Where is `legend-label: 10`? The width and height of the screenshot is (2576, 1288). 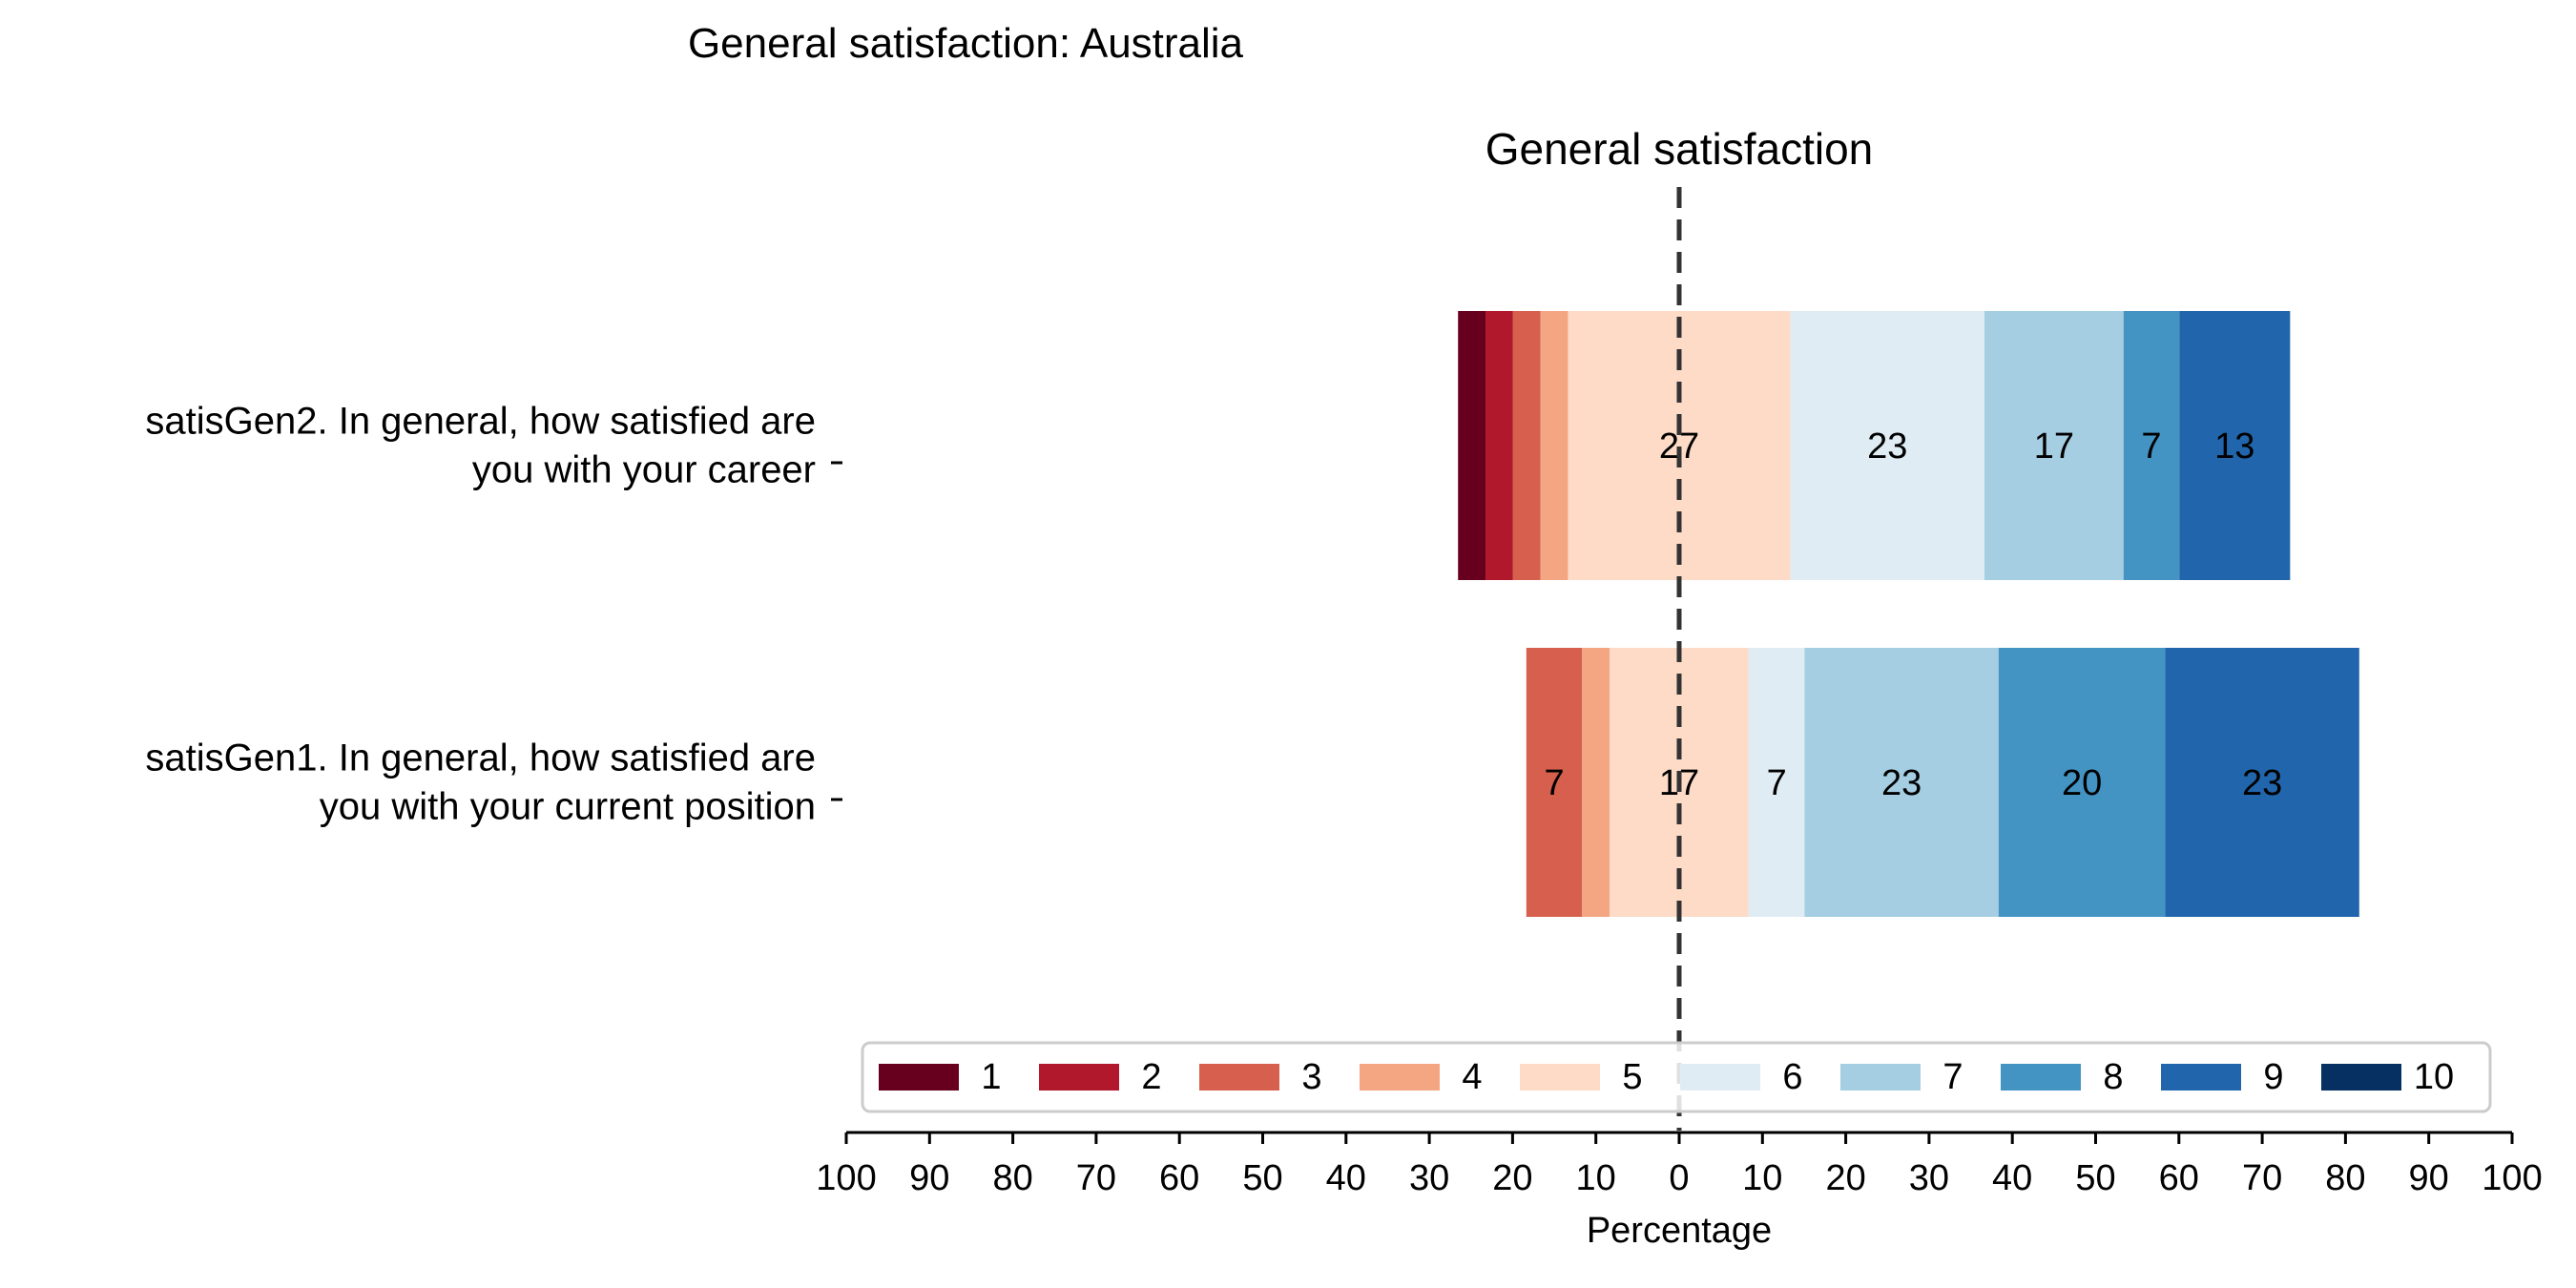 legend-label: 10 is located at coordinates (2434, 1077).